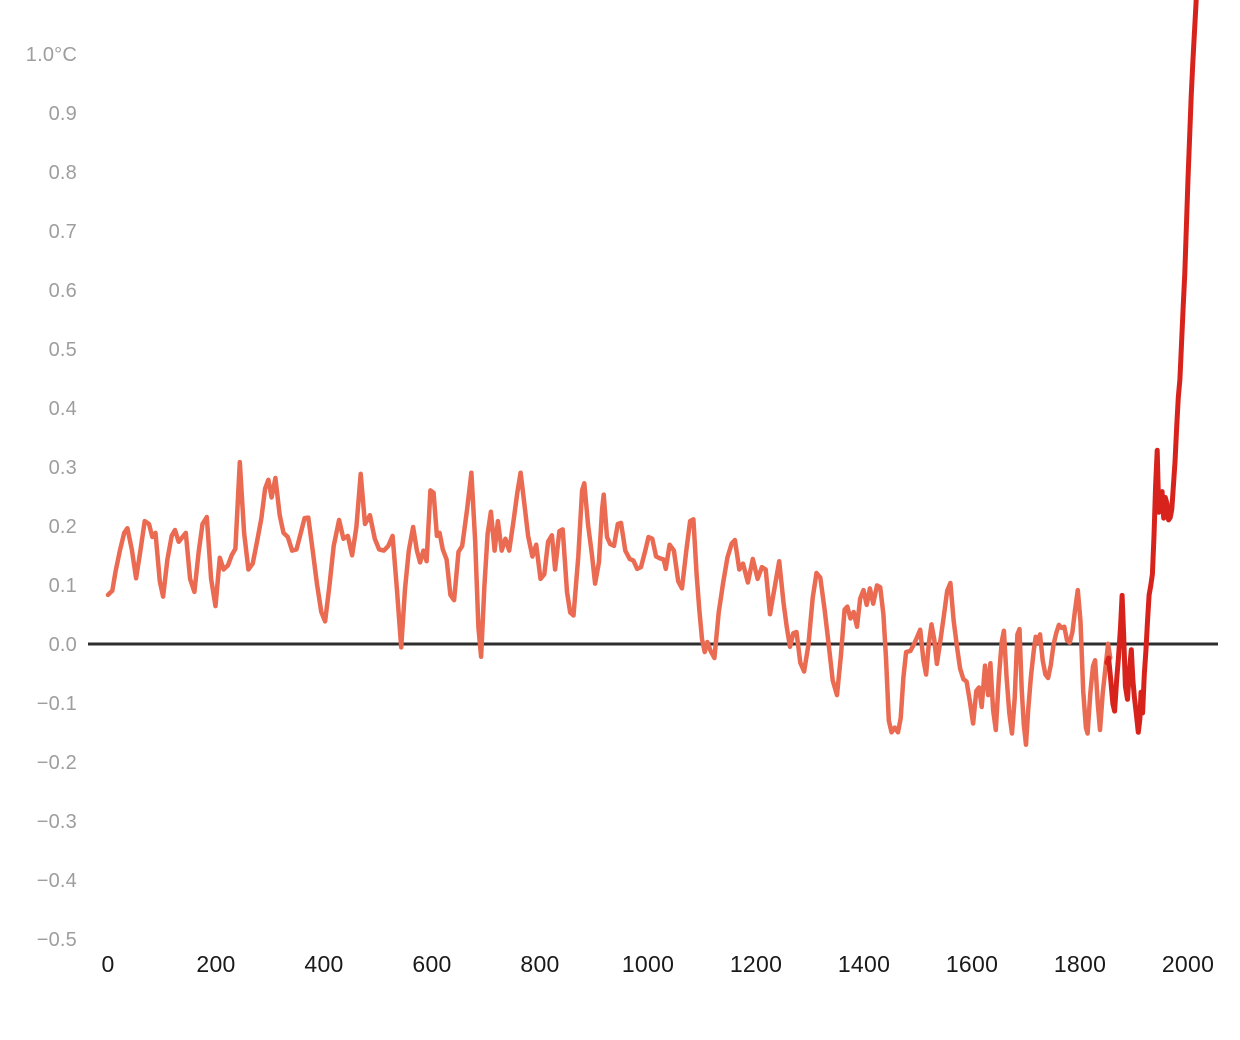  Describe the element at coordinates (62, 173) in the screenshot. I see `y-tick-label: 0.8` at that location.